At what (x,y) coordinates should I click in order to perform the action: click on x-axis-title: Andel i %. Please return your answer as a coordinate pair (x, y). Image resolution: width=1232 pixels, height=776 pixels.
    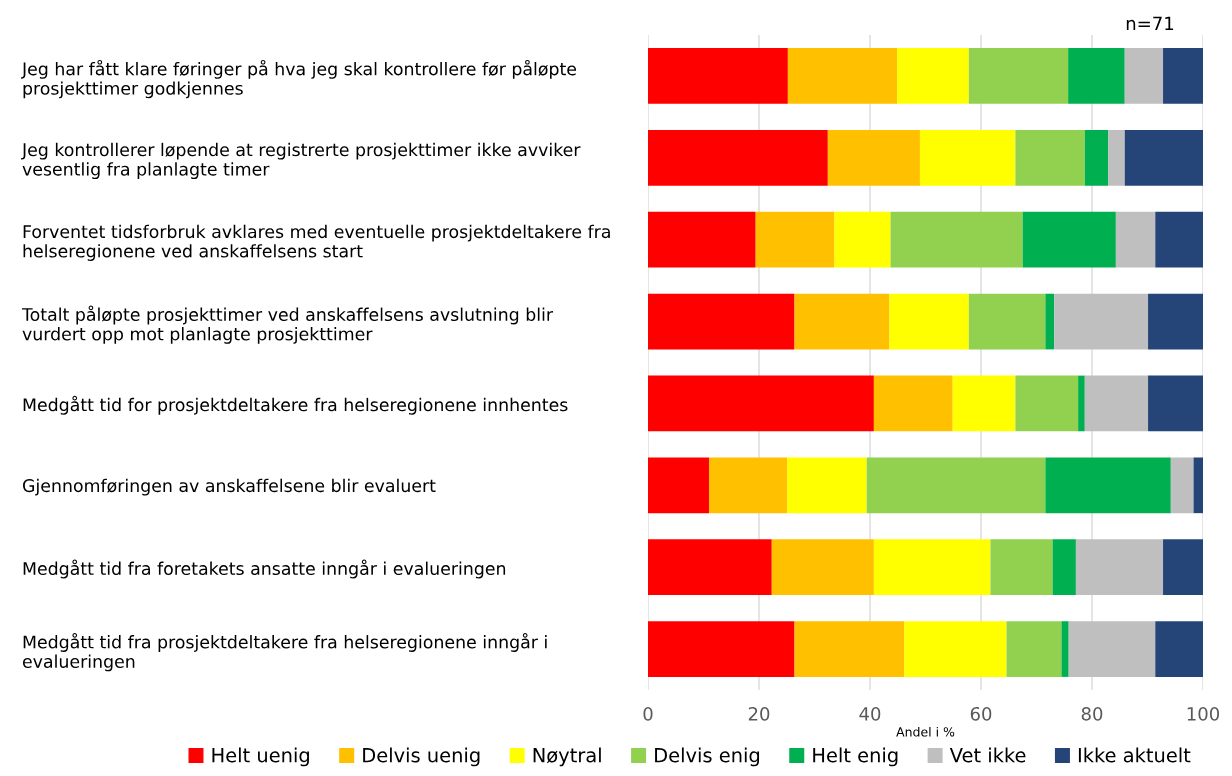
    Looking at the image, I should click on (925, 731).